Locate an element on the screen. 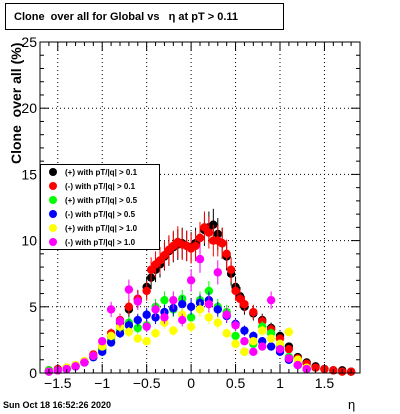  legend-label: (-) with pT/|q| > 0.5 is located at coordinates (100, 214).